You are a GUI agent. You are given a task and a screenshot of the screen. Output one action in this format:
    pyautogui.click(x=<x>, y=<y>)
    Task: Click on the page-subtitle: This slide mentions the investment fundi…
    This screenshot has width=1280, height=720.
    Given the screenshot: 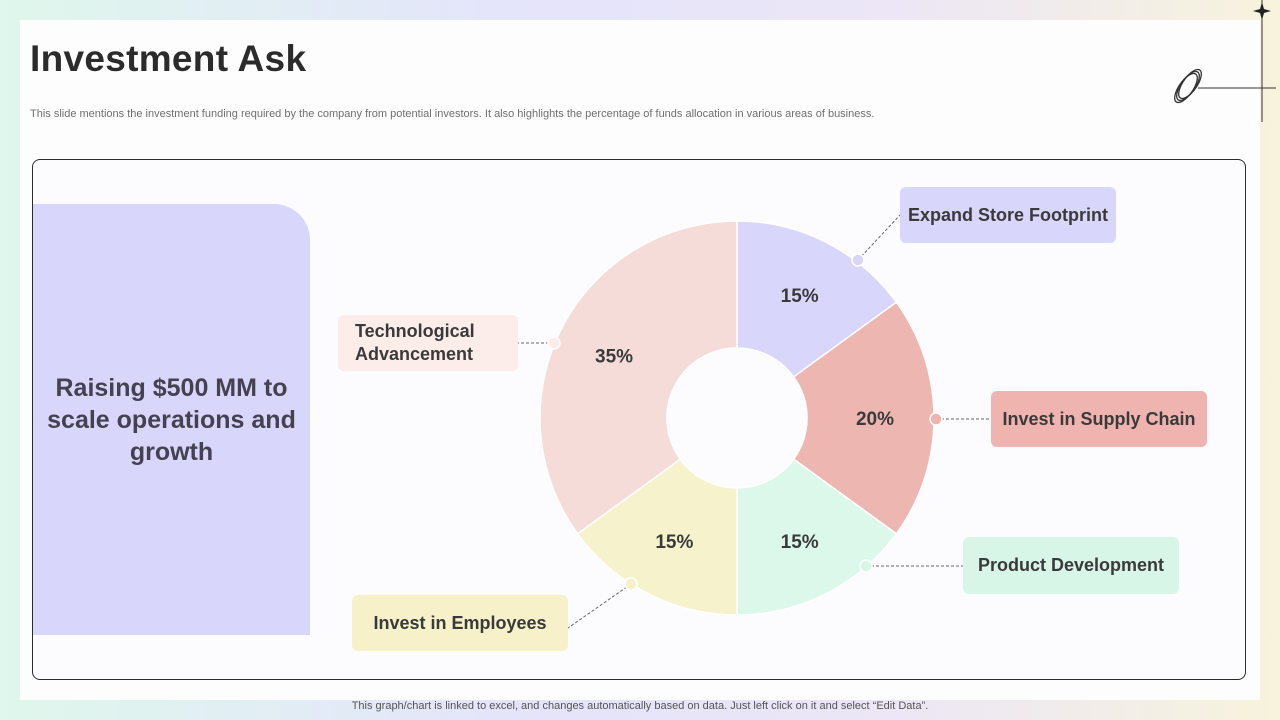 What is the action you would take?
    pyautogui.click(x=452, y=114)
    